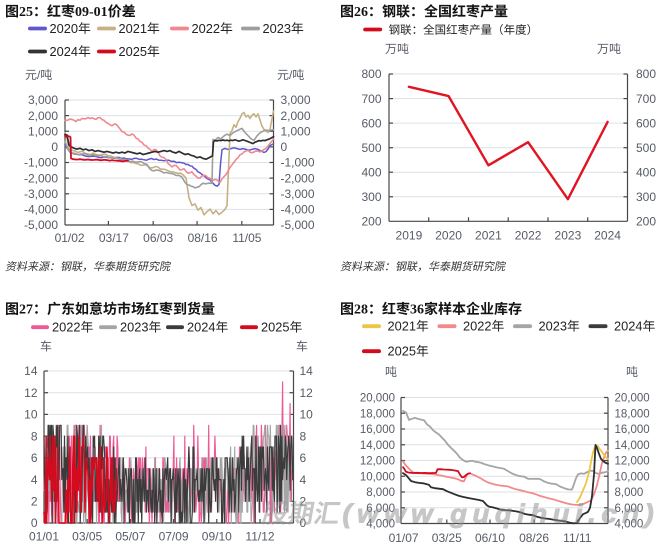 The image size is (663, 549). What do you see at coordinates (217, 537) in the screenshot?
I see `svg-text: 09/10` at bounding box center [217, 537].